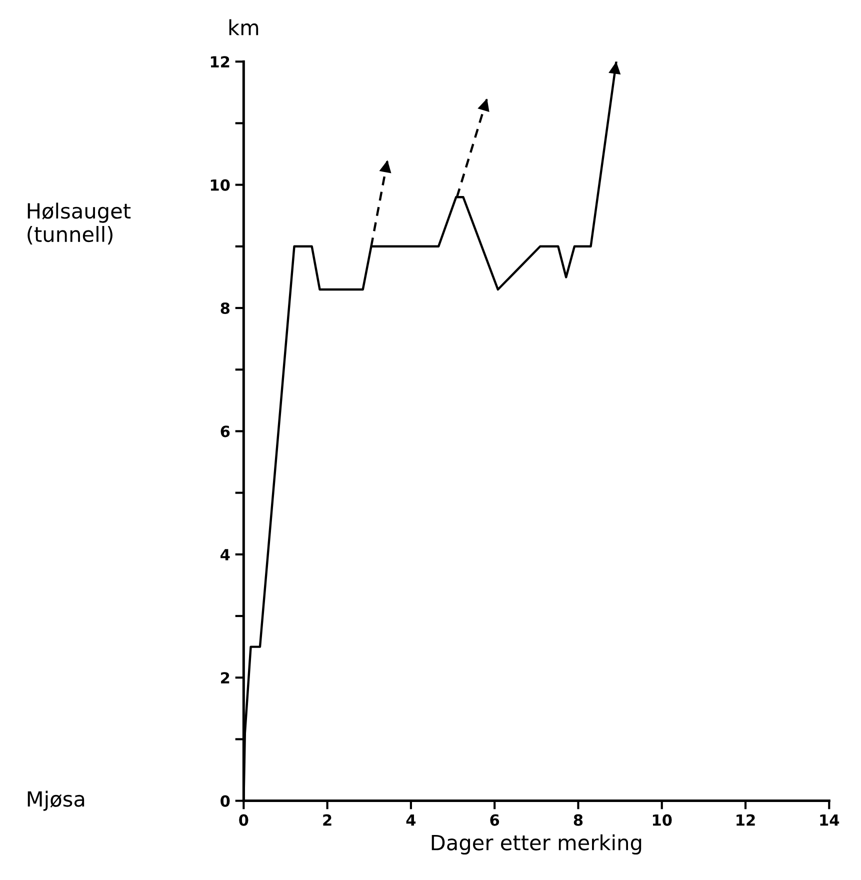  What do you see at coordinates (662, 820) in the screenshot?
I see `x-tick-label: 10` at bounding box center [662, 820].